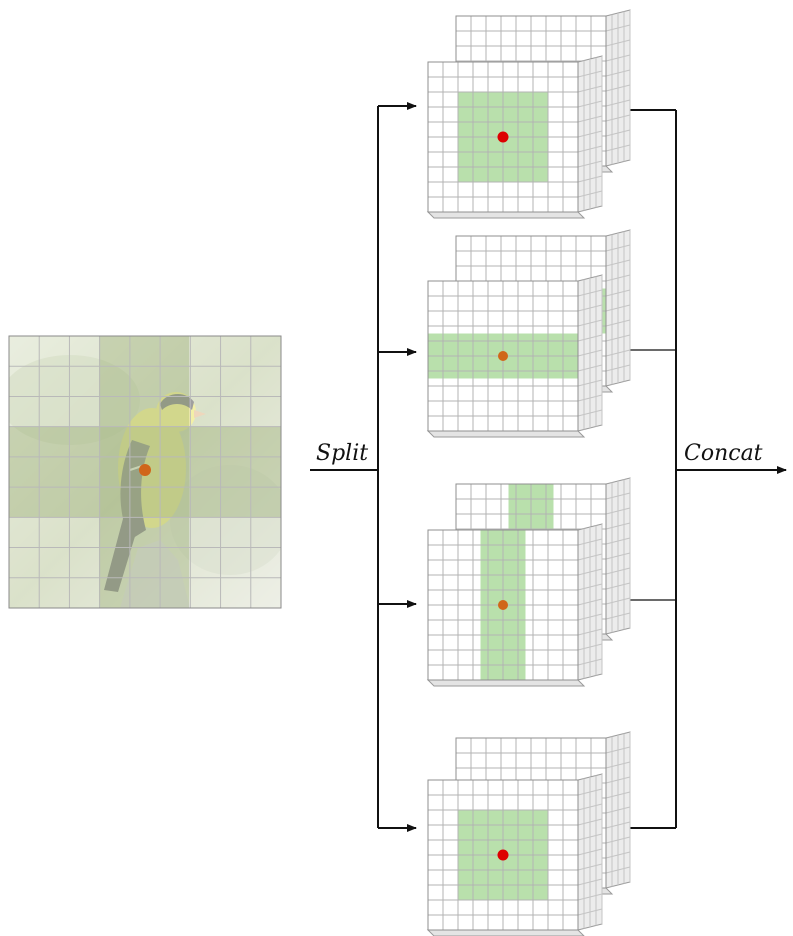  I want to click on branch-2-stack, so click(528, 333).